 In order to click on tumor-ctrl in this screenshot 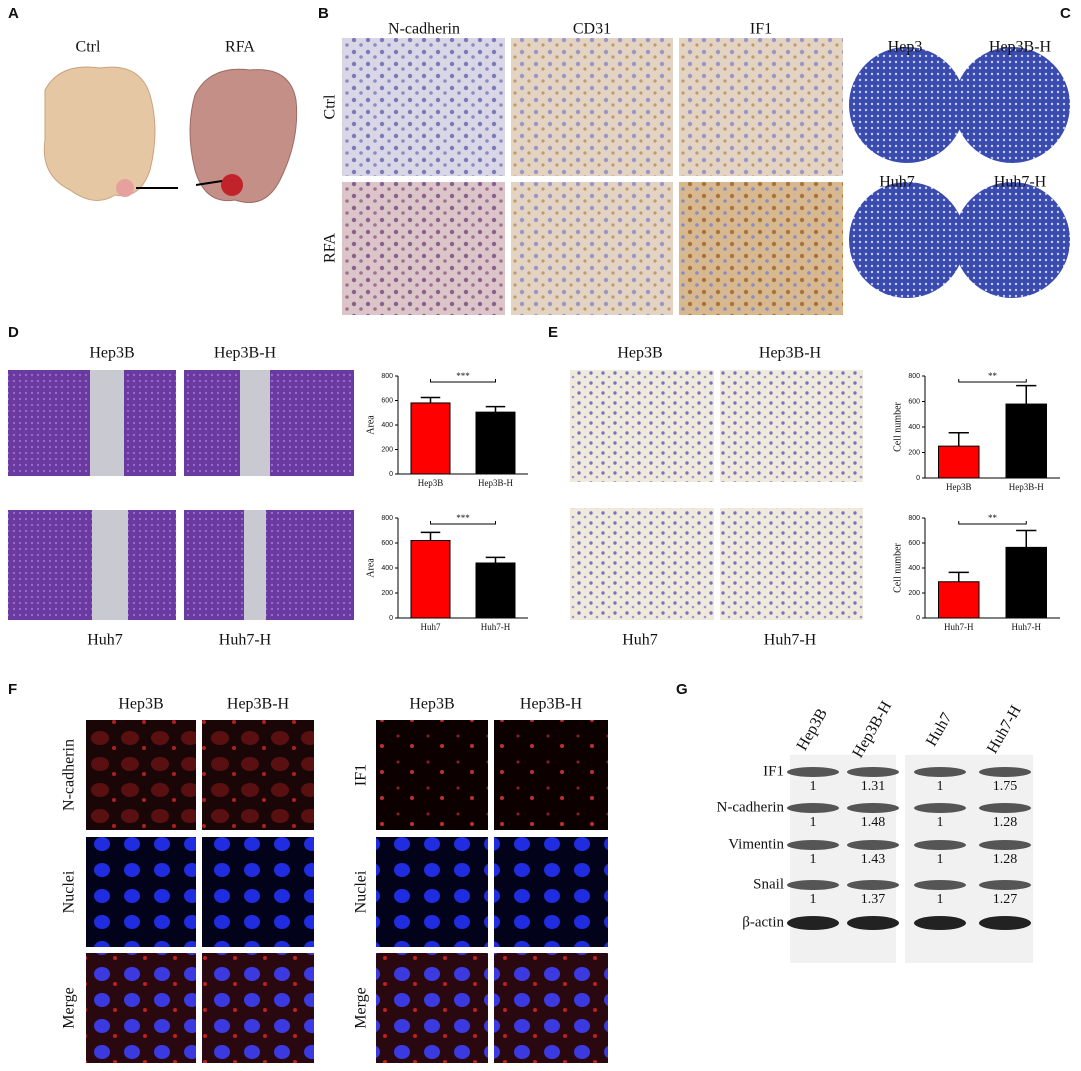, I will do `click(125, 188)`.